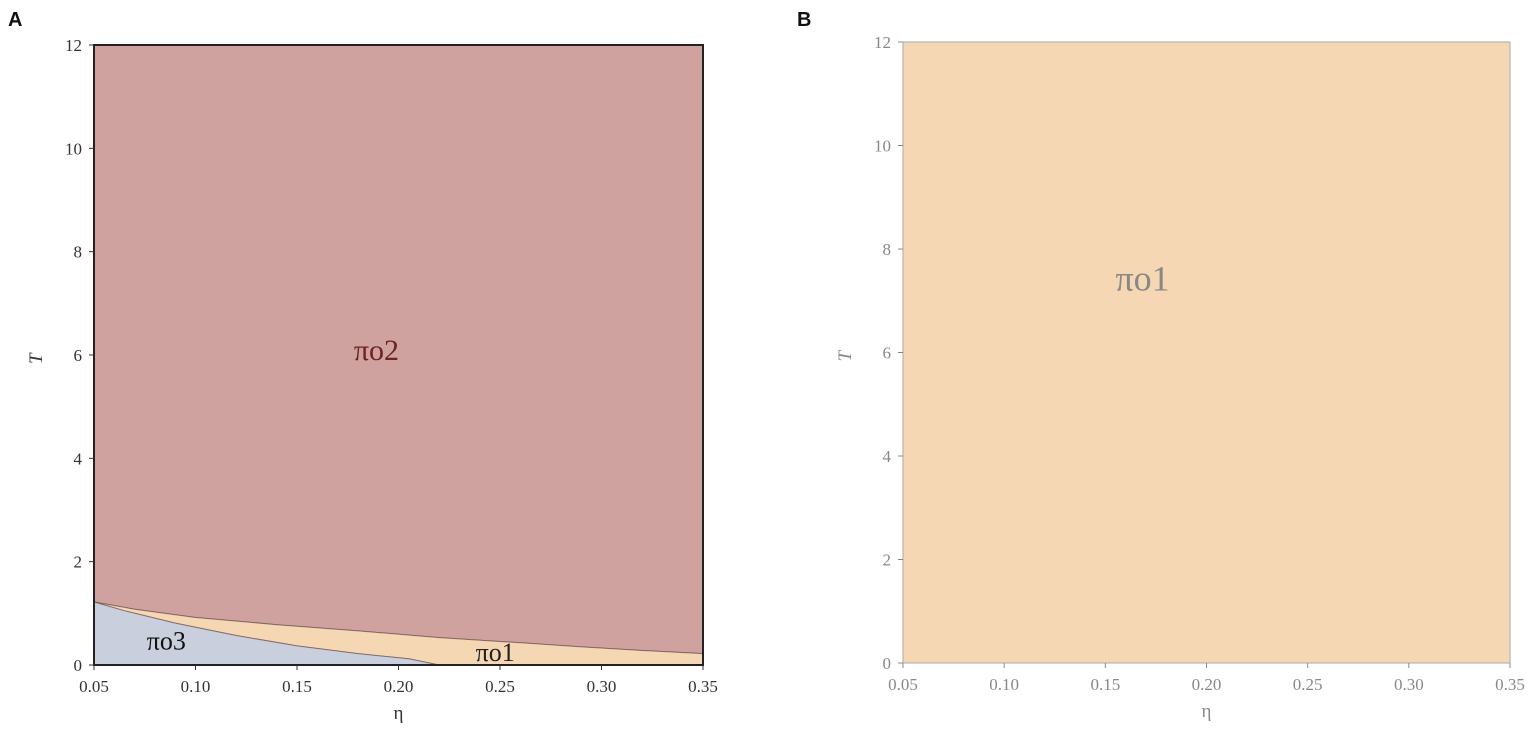 The image size is (1535, 736). What do you see at coordinates (166, 641) in the screenshot?
I see `region-3-label: πo3` at bounding box center [166, 641].